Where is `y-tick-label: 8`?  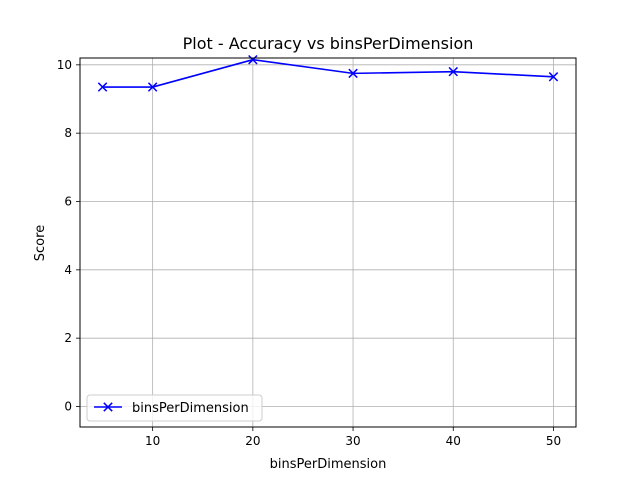 y-tick-label: 8 is located at coordinates (68, 133).